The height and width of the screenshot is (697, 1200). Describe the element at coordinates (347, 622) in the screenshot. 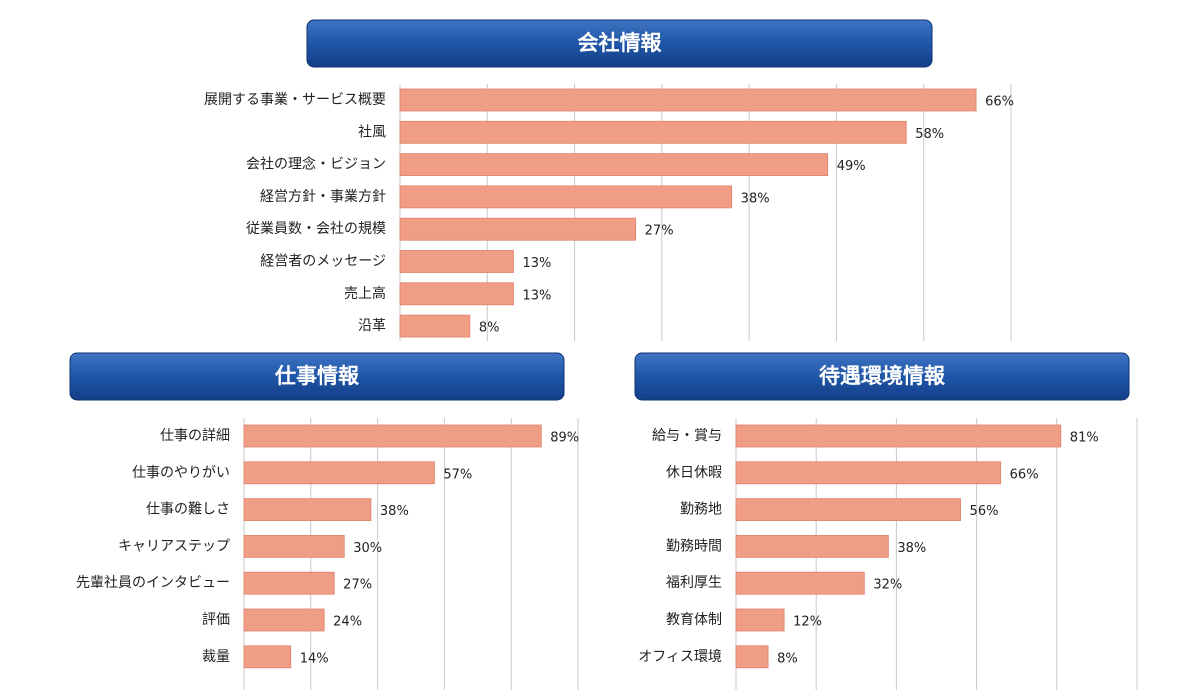

I see `value-label: 24%` at that location.